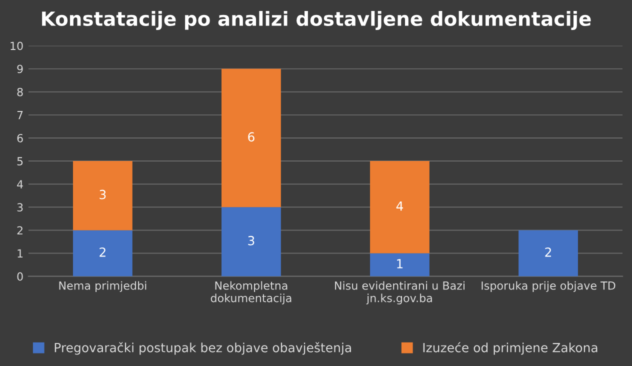  I want to click on x-tick-label: Isporuka prije objave TD, so click(549, 286).